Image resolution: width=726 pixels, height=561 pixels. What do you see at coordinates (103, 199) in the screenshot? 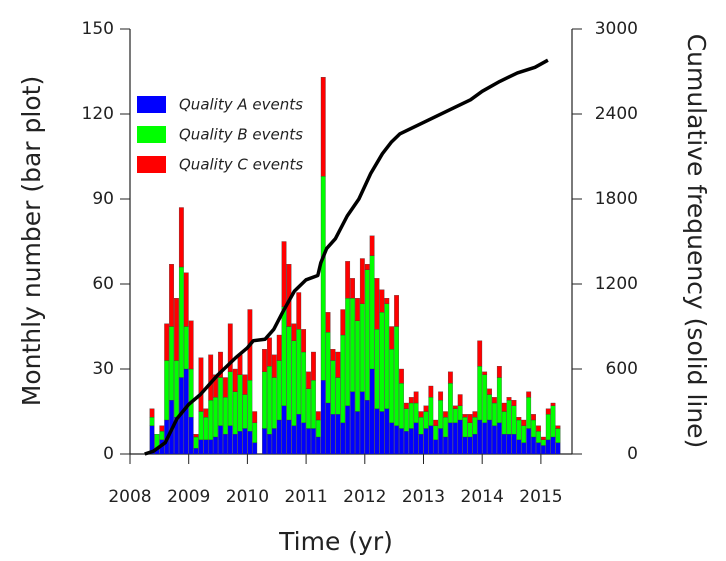
I see `y-tick-label: 90` at bounding box center [103, 199].